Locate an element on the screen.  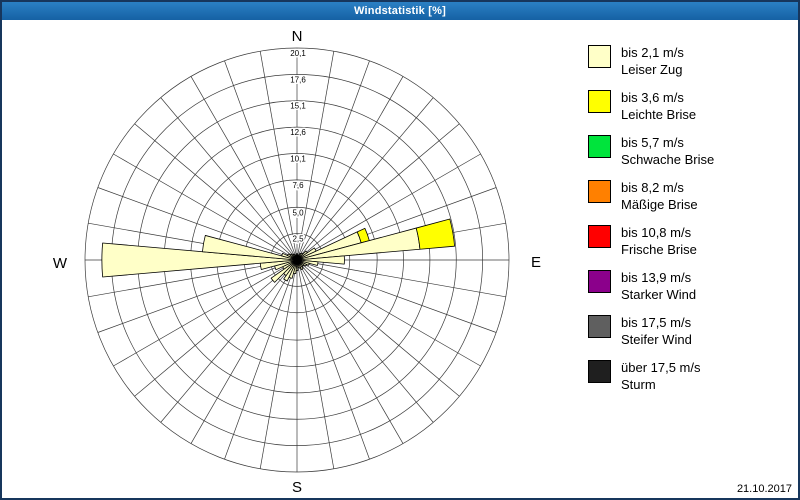
legend-text: bis 17,5 m/s Steifer Wind is located at coordinates (656, 331).